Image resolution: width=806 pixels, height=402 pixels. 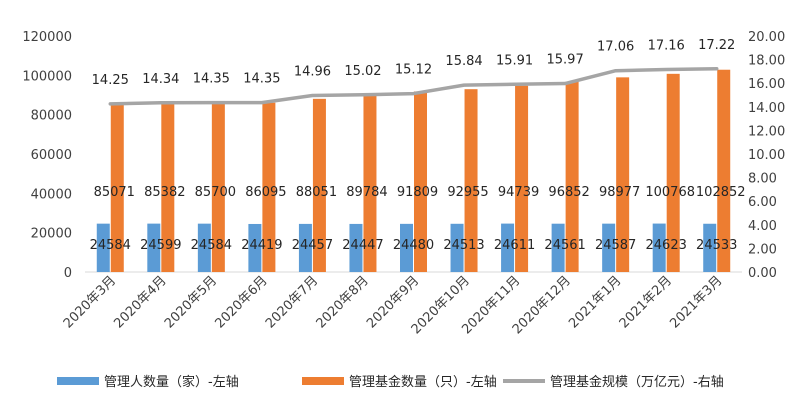 I want to click on data-label-fund-scale: 17.22, so click(x=716, y=45).